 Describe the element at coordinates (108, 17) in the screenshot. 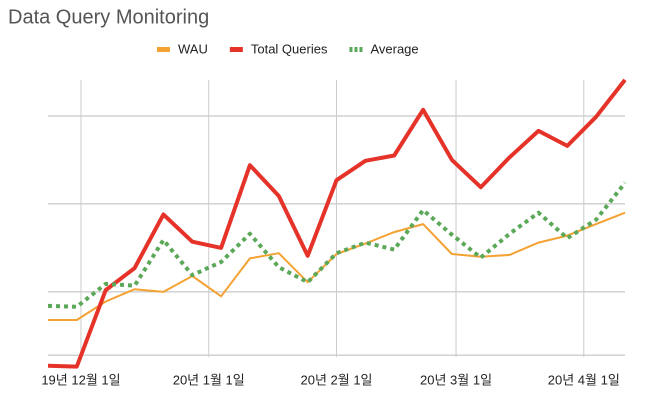

I see `chart-title: Data Query Monitoring` at that location.